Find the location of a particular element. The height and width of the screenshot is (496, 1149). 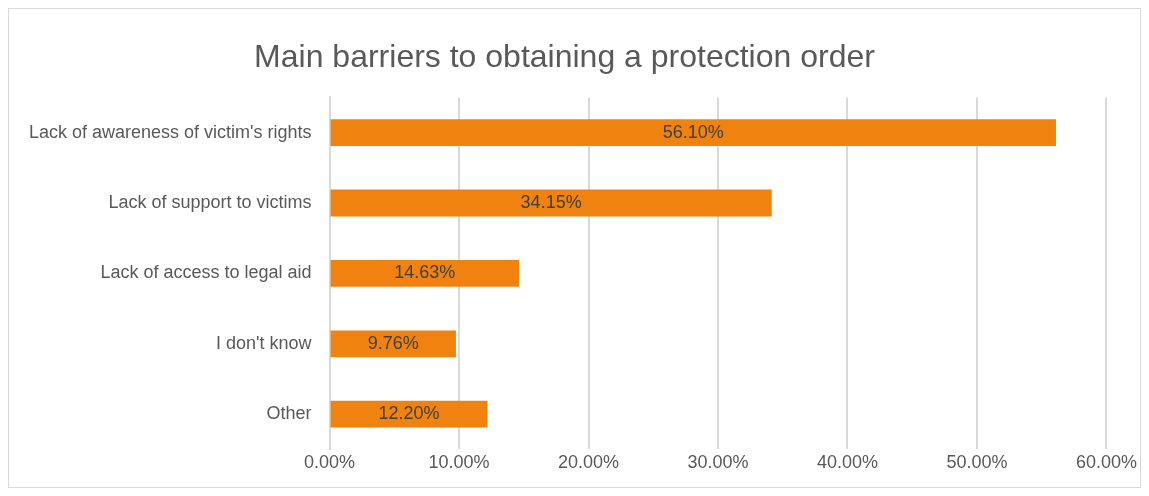

data-label: 12.20% is located at coordinates (409, 413).